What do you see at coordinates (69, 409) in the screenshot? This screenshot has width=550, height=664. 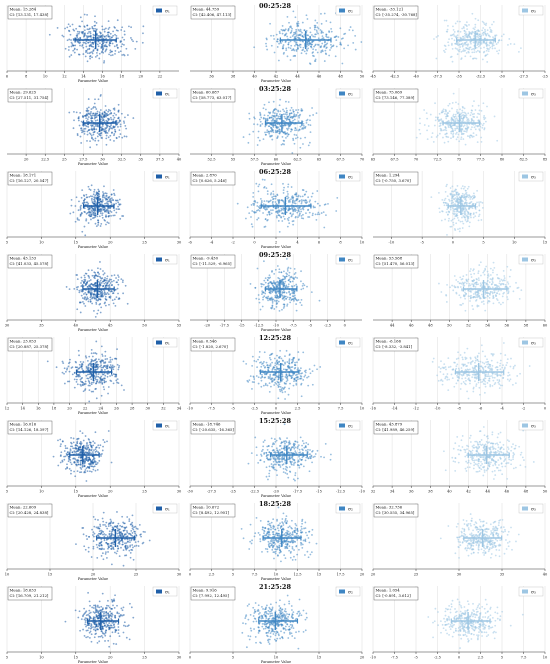 I see `x-tick-label: 20` at bounding box center [69, 409].